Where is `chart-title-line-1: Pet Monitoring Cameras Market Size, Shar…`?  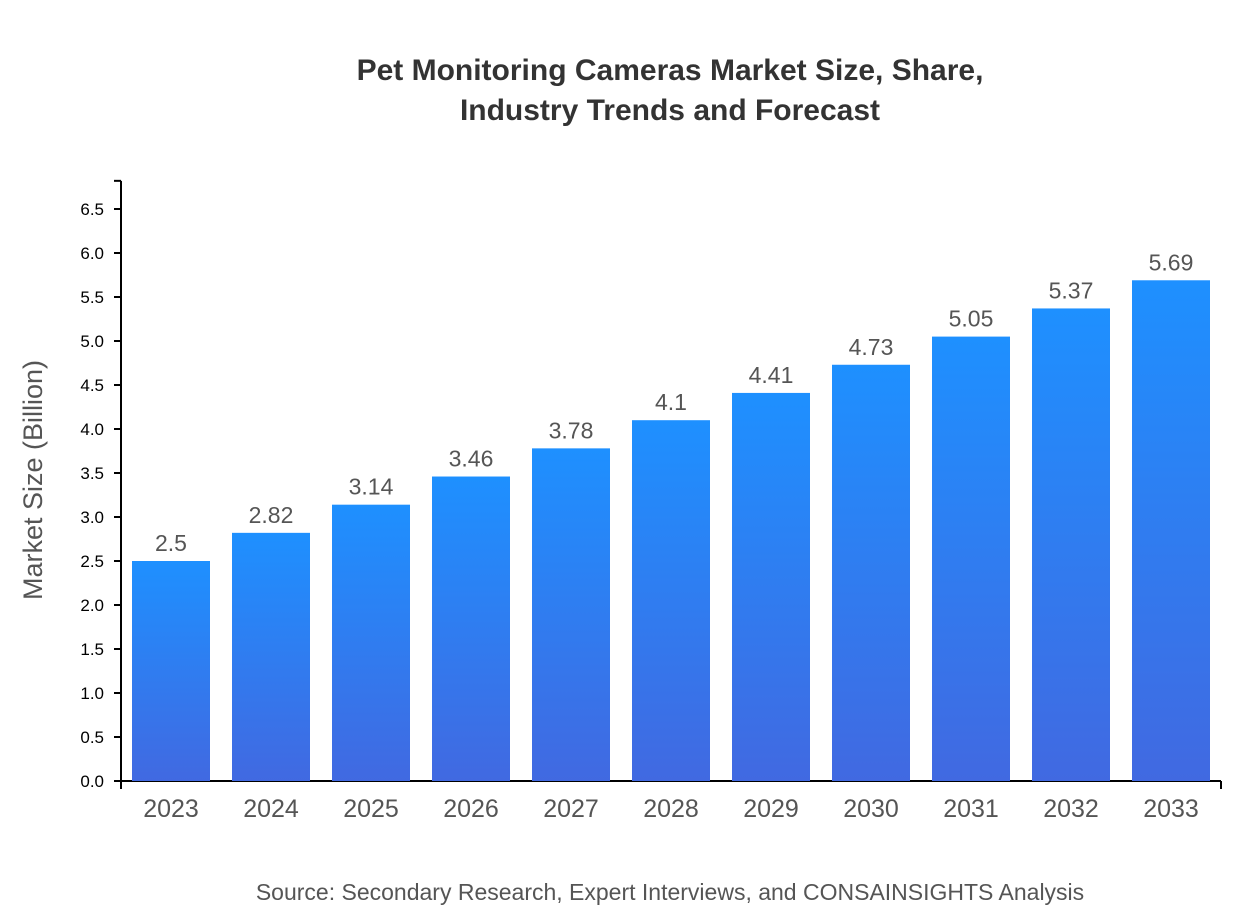 chart-title-line-1: Pet Monitoring Cameras Market Size, Shar… is located at coordinates (670, 70).